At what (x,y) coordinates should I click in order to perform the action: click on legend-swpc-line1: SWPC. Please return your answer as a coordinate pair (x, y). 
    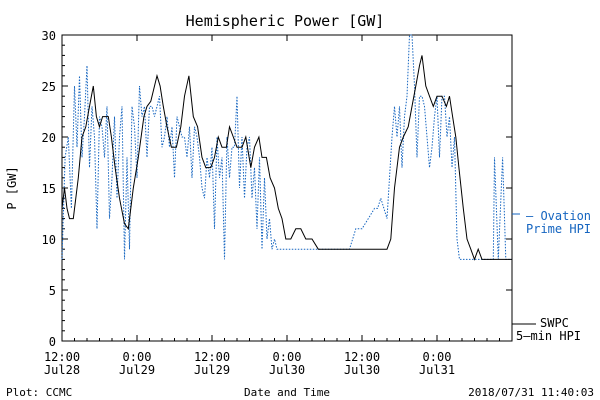
    Looking at the image, I should click on (554, 323).